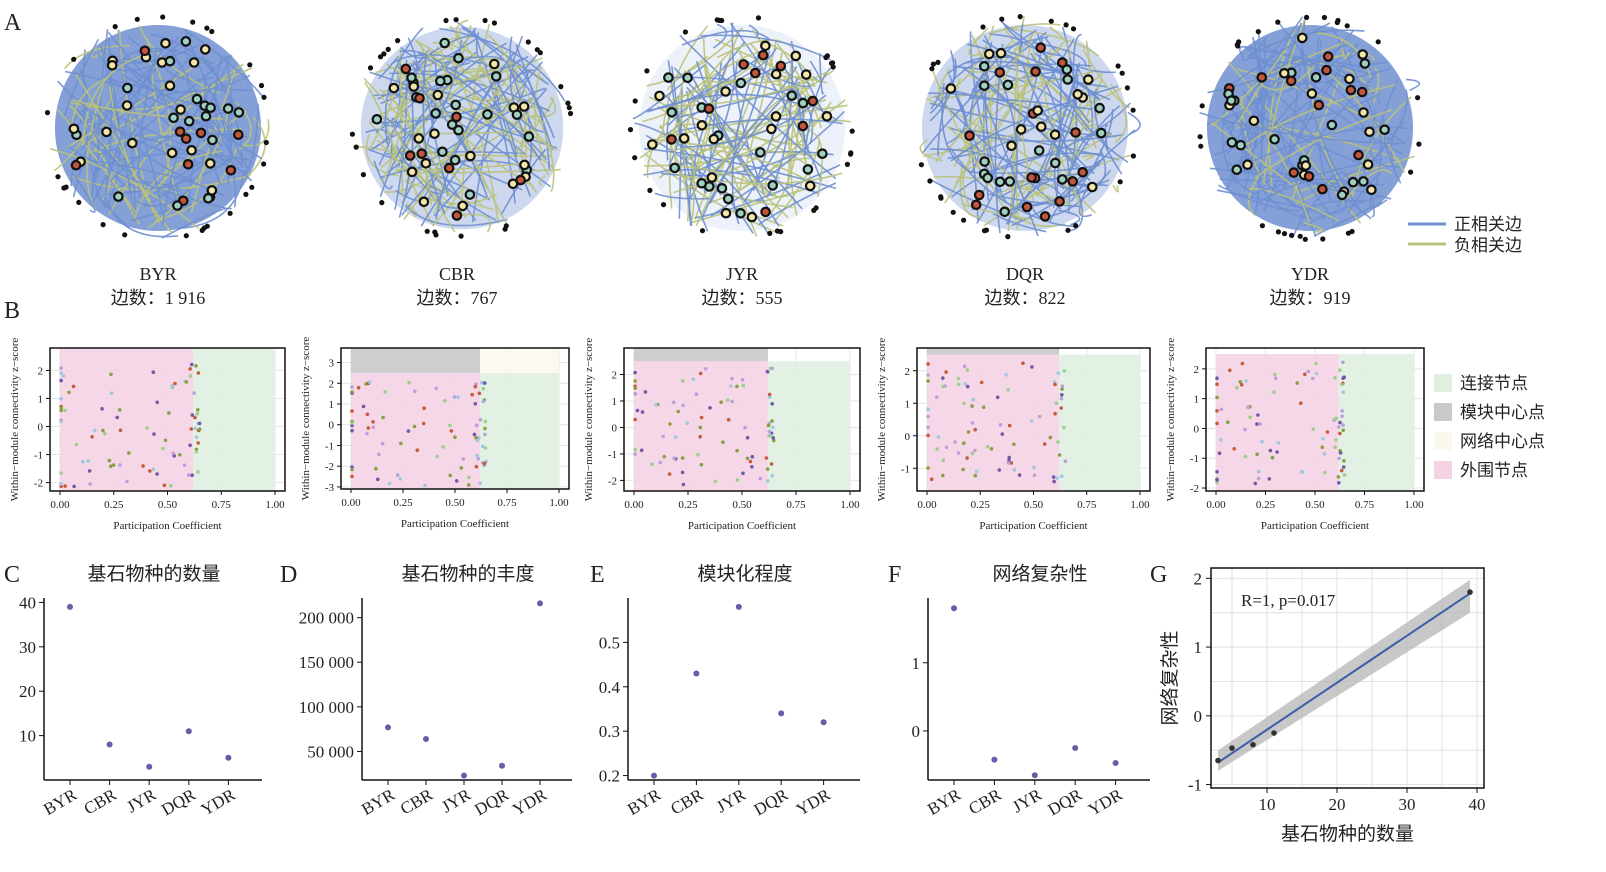 This screenshot has width=1606, height=872. I want to click on x-tick-label: JYR, so click(456, 801).